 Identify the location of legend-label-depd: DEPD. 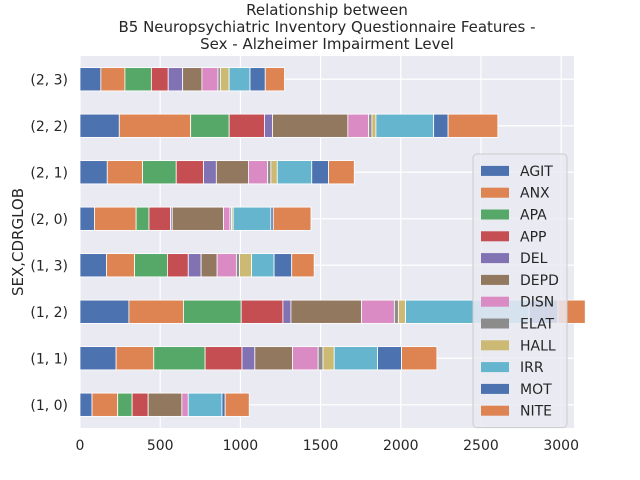
(539, 281).